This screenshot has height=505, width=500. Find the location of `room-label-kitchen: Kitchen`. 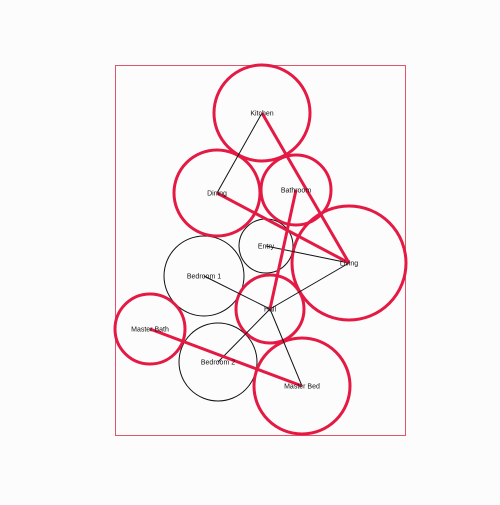

room-label-kitchen: Kitchen is located at coordinates (261, 114).